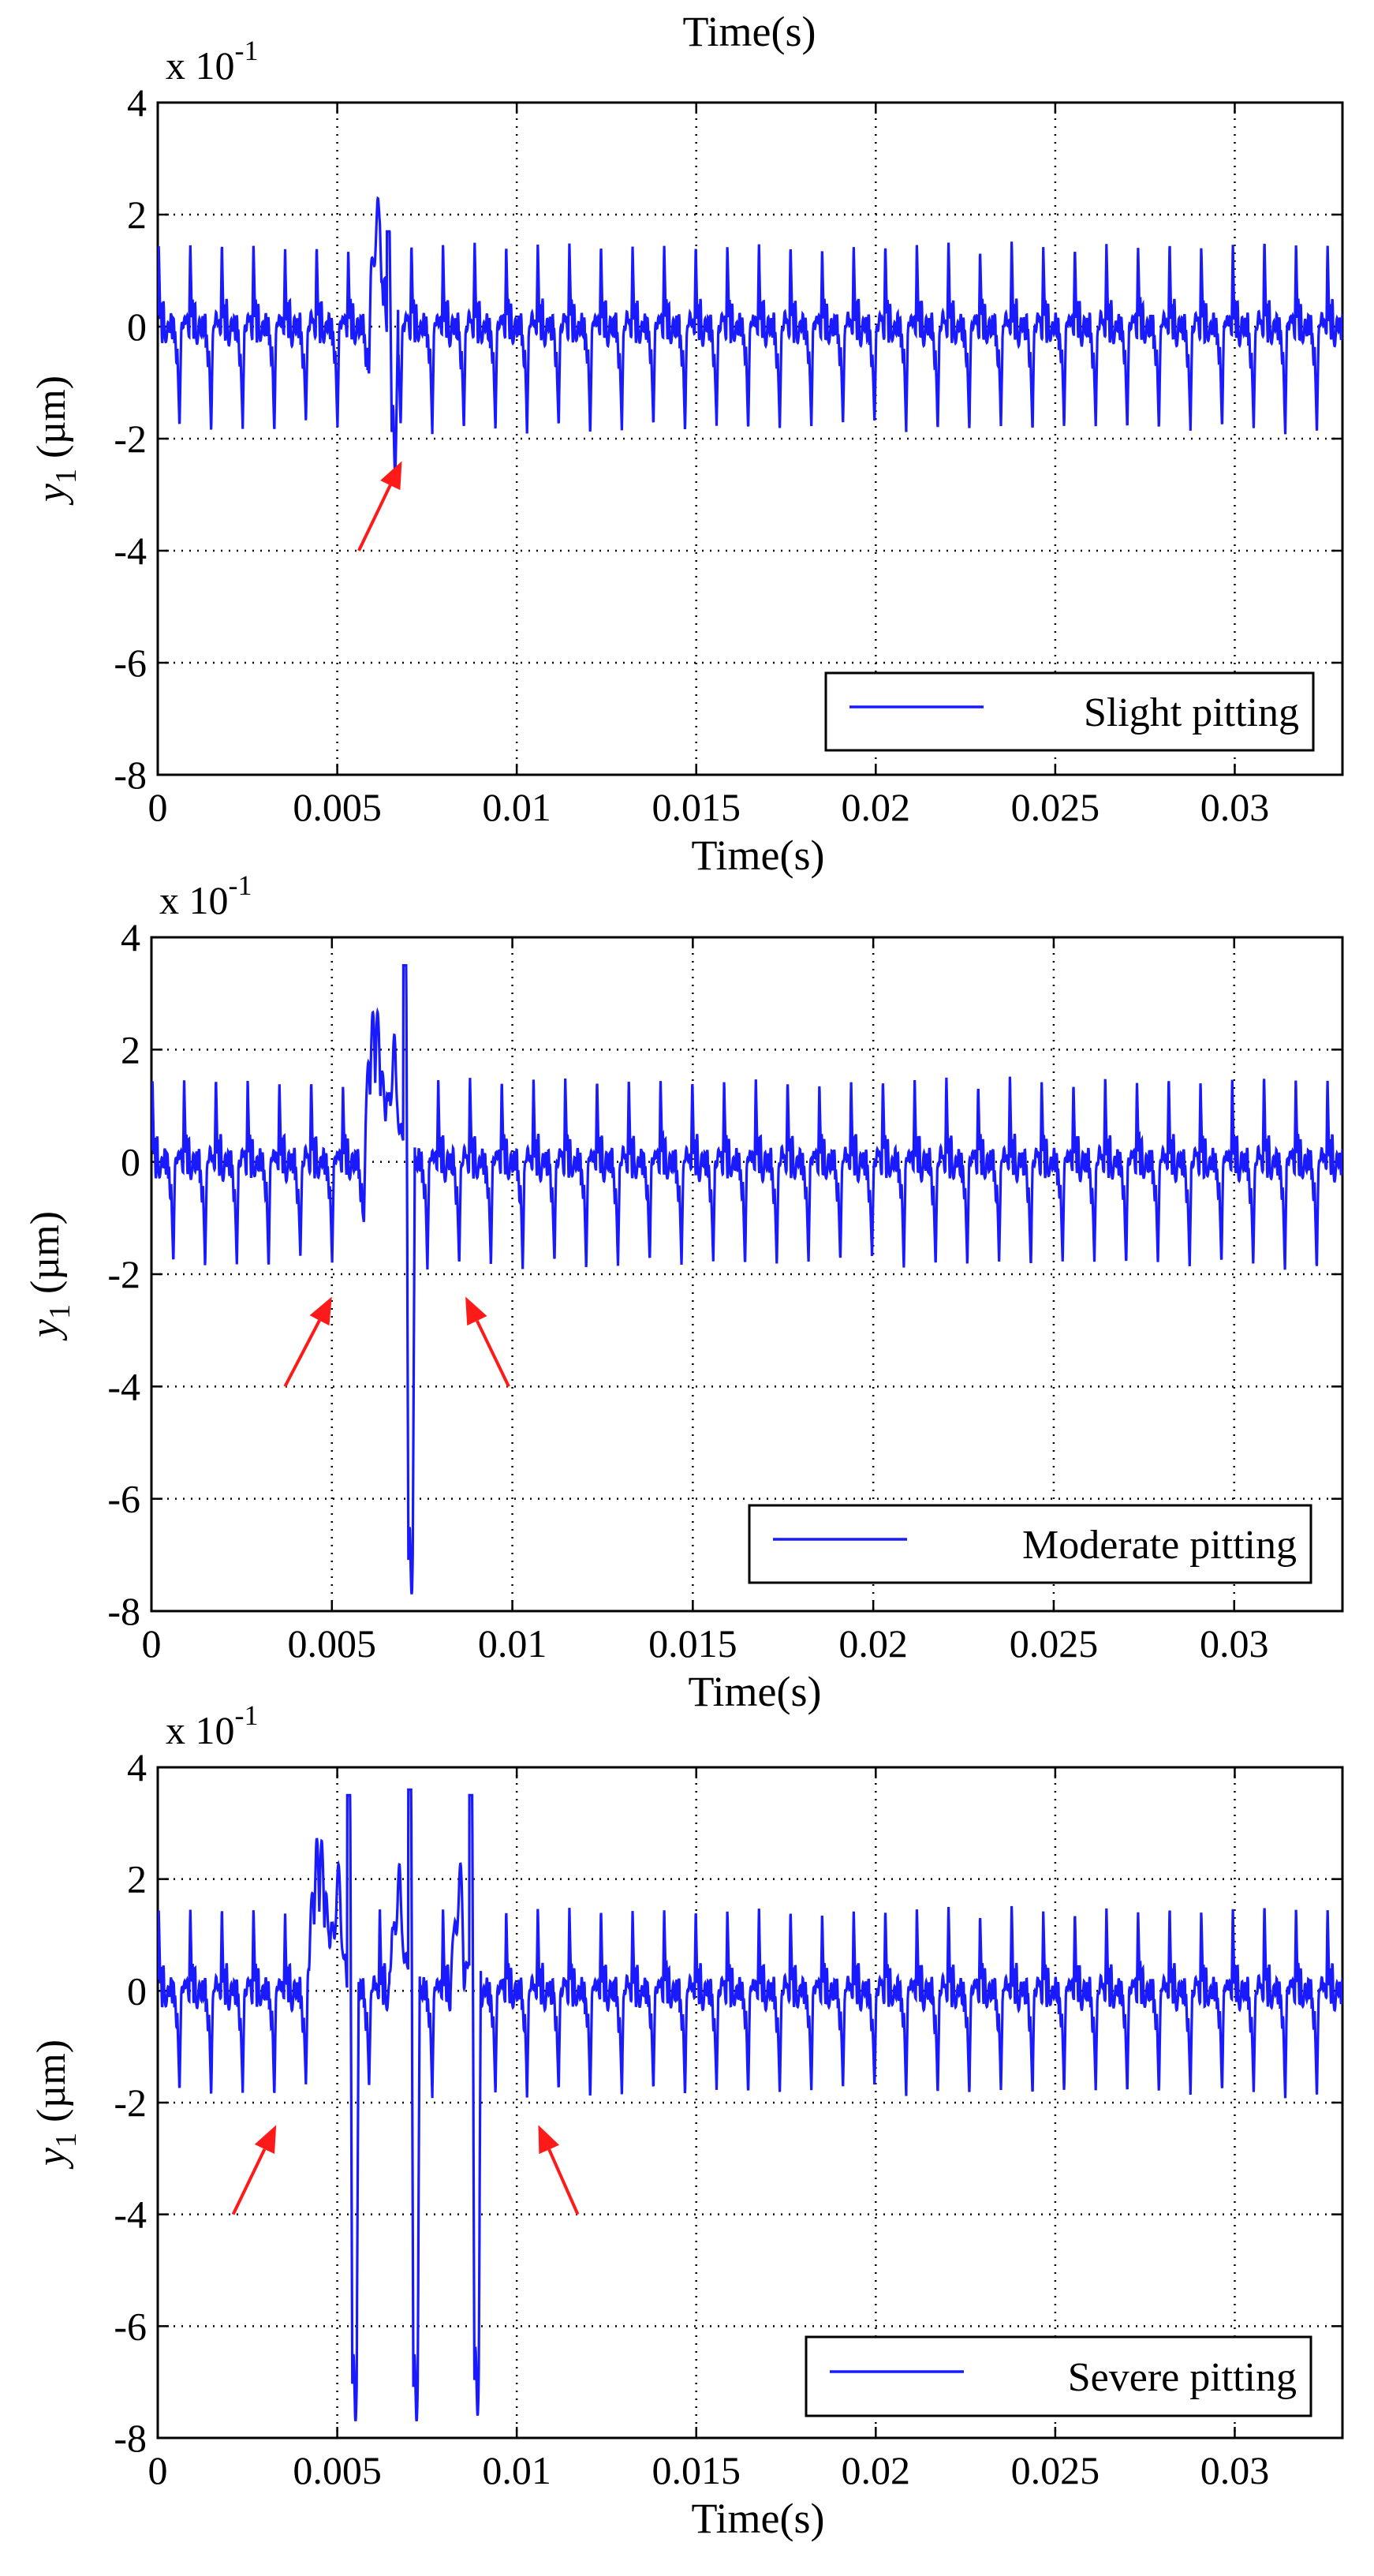 This screenshot has width=1374, height=2576. I want to click on legend-label: Severe pitting, so click(1183, 2377).